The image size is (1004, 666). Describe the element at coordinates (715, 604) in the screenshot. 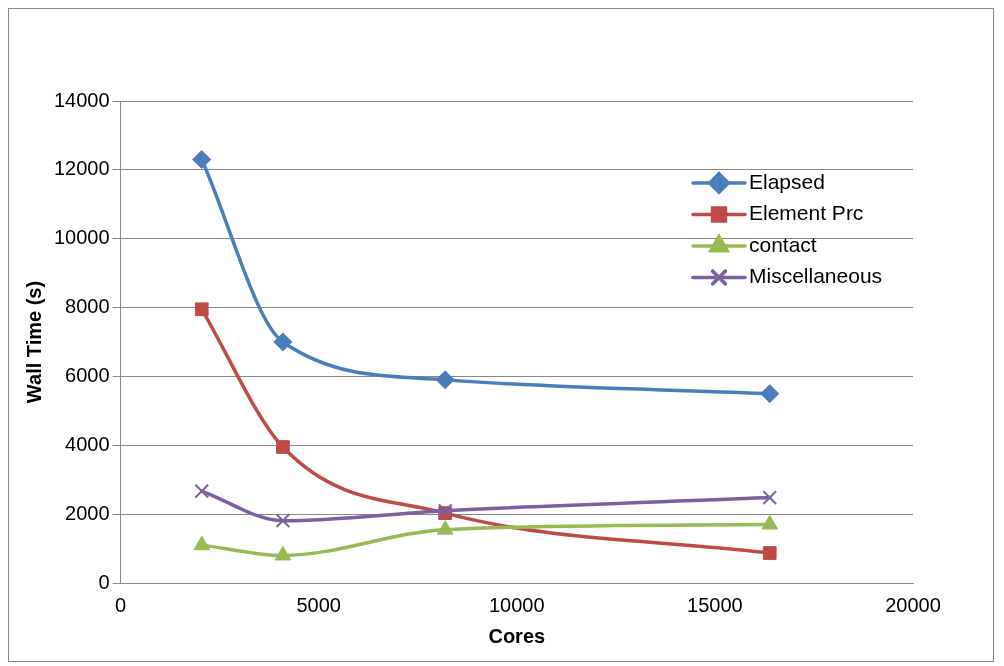

I see `x-tick-label: 15000` at that location.